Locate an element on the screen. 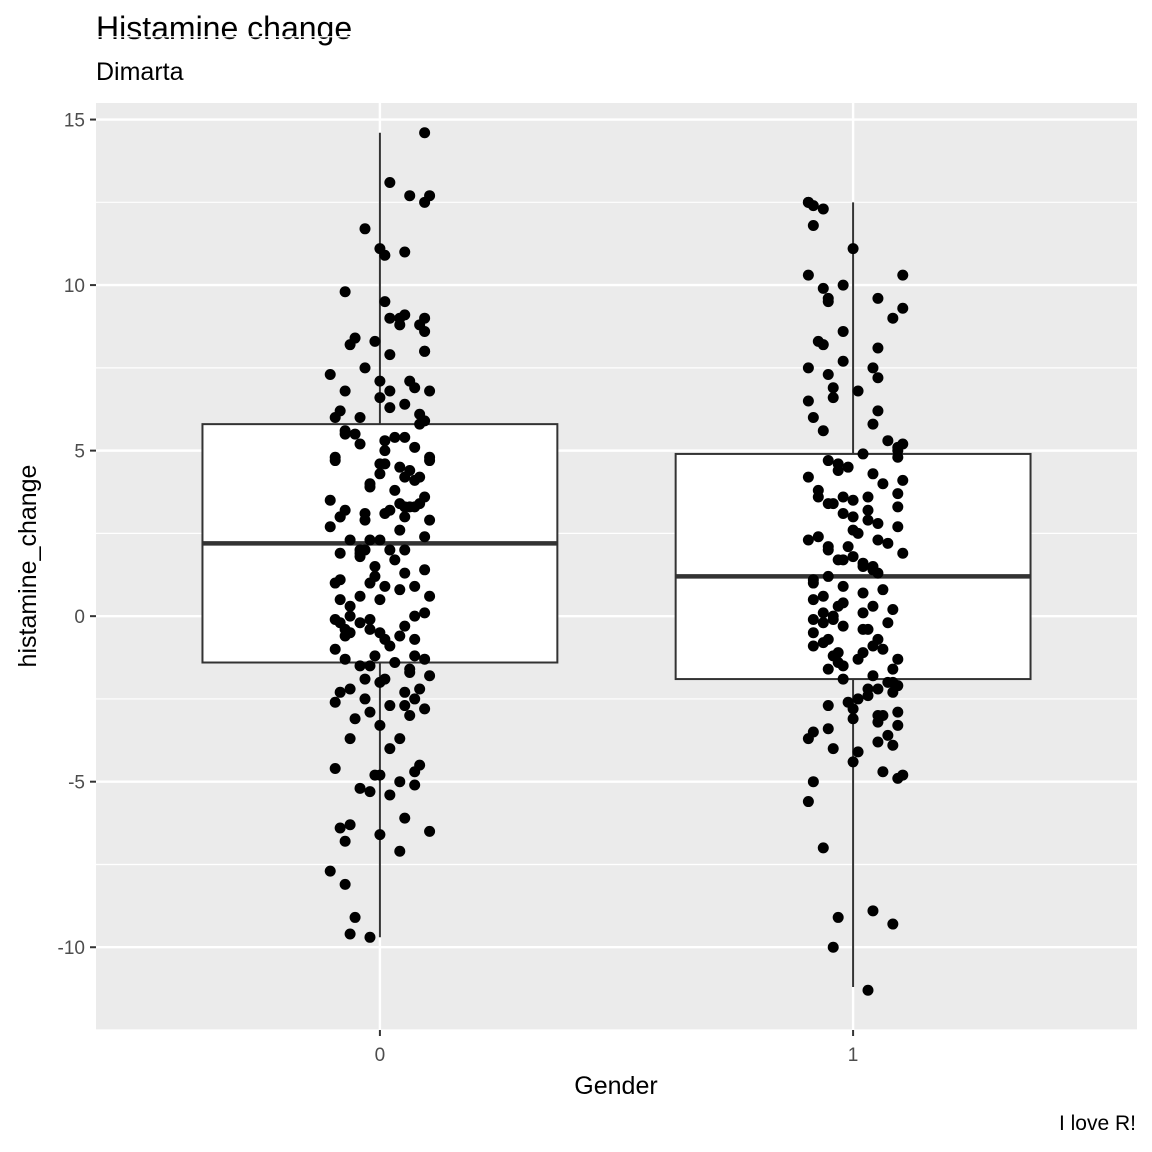 The image size is (1152, 1152). y-tick-label: 0 is located at coordinates (79, 617).